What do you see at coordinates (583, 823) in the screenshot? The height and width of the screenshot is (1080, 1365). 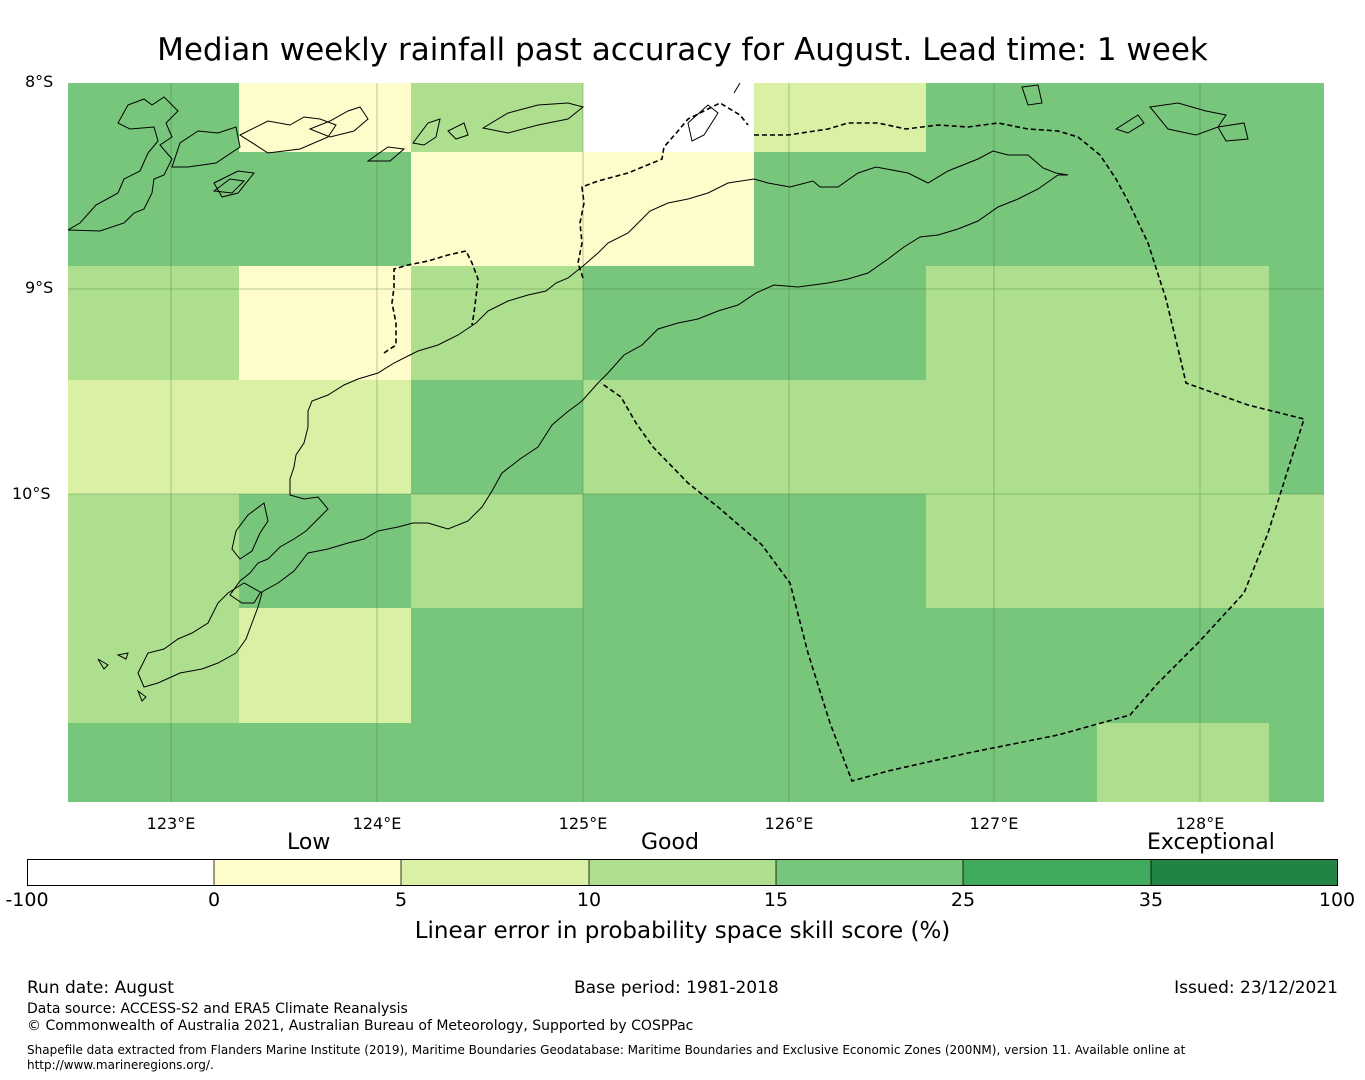 I see `lon-label-125e: 125°E` at bounding box center [583, 823].